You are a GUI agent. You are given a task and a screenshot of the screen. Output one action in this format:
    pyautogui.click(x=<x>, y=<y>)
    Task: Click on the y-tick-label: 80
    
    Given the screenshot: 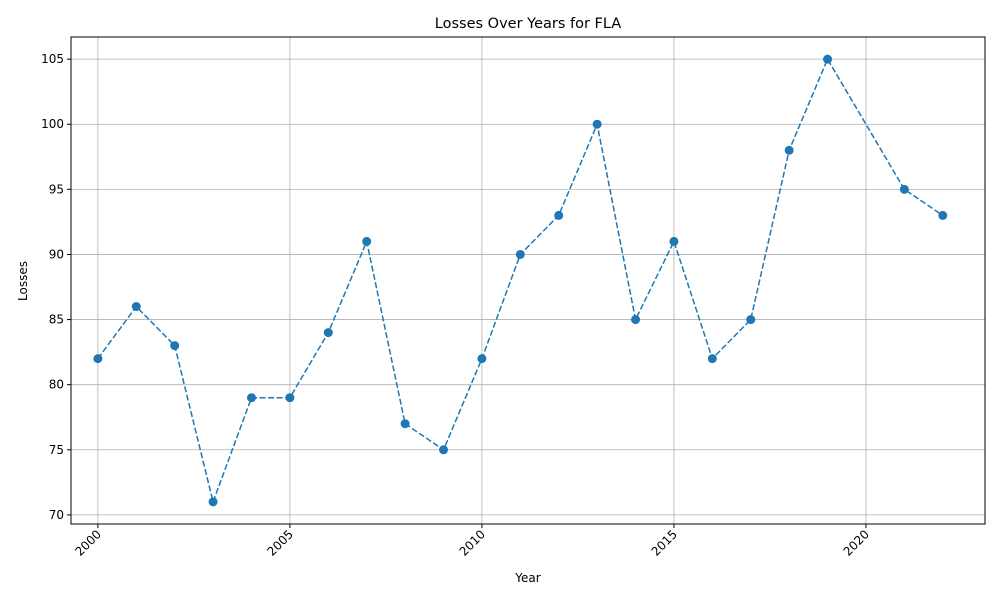 What is the action you would take?
    pyautogui.click(x=56, y=385)
    